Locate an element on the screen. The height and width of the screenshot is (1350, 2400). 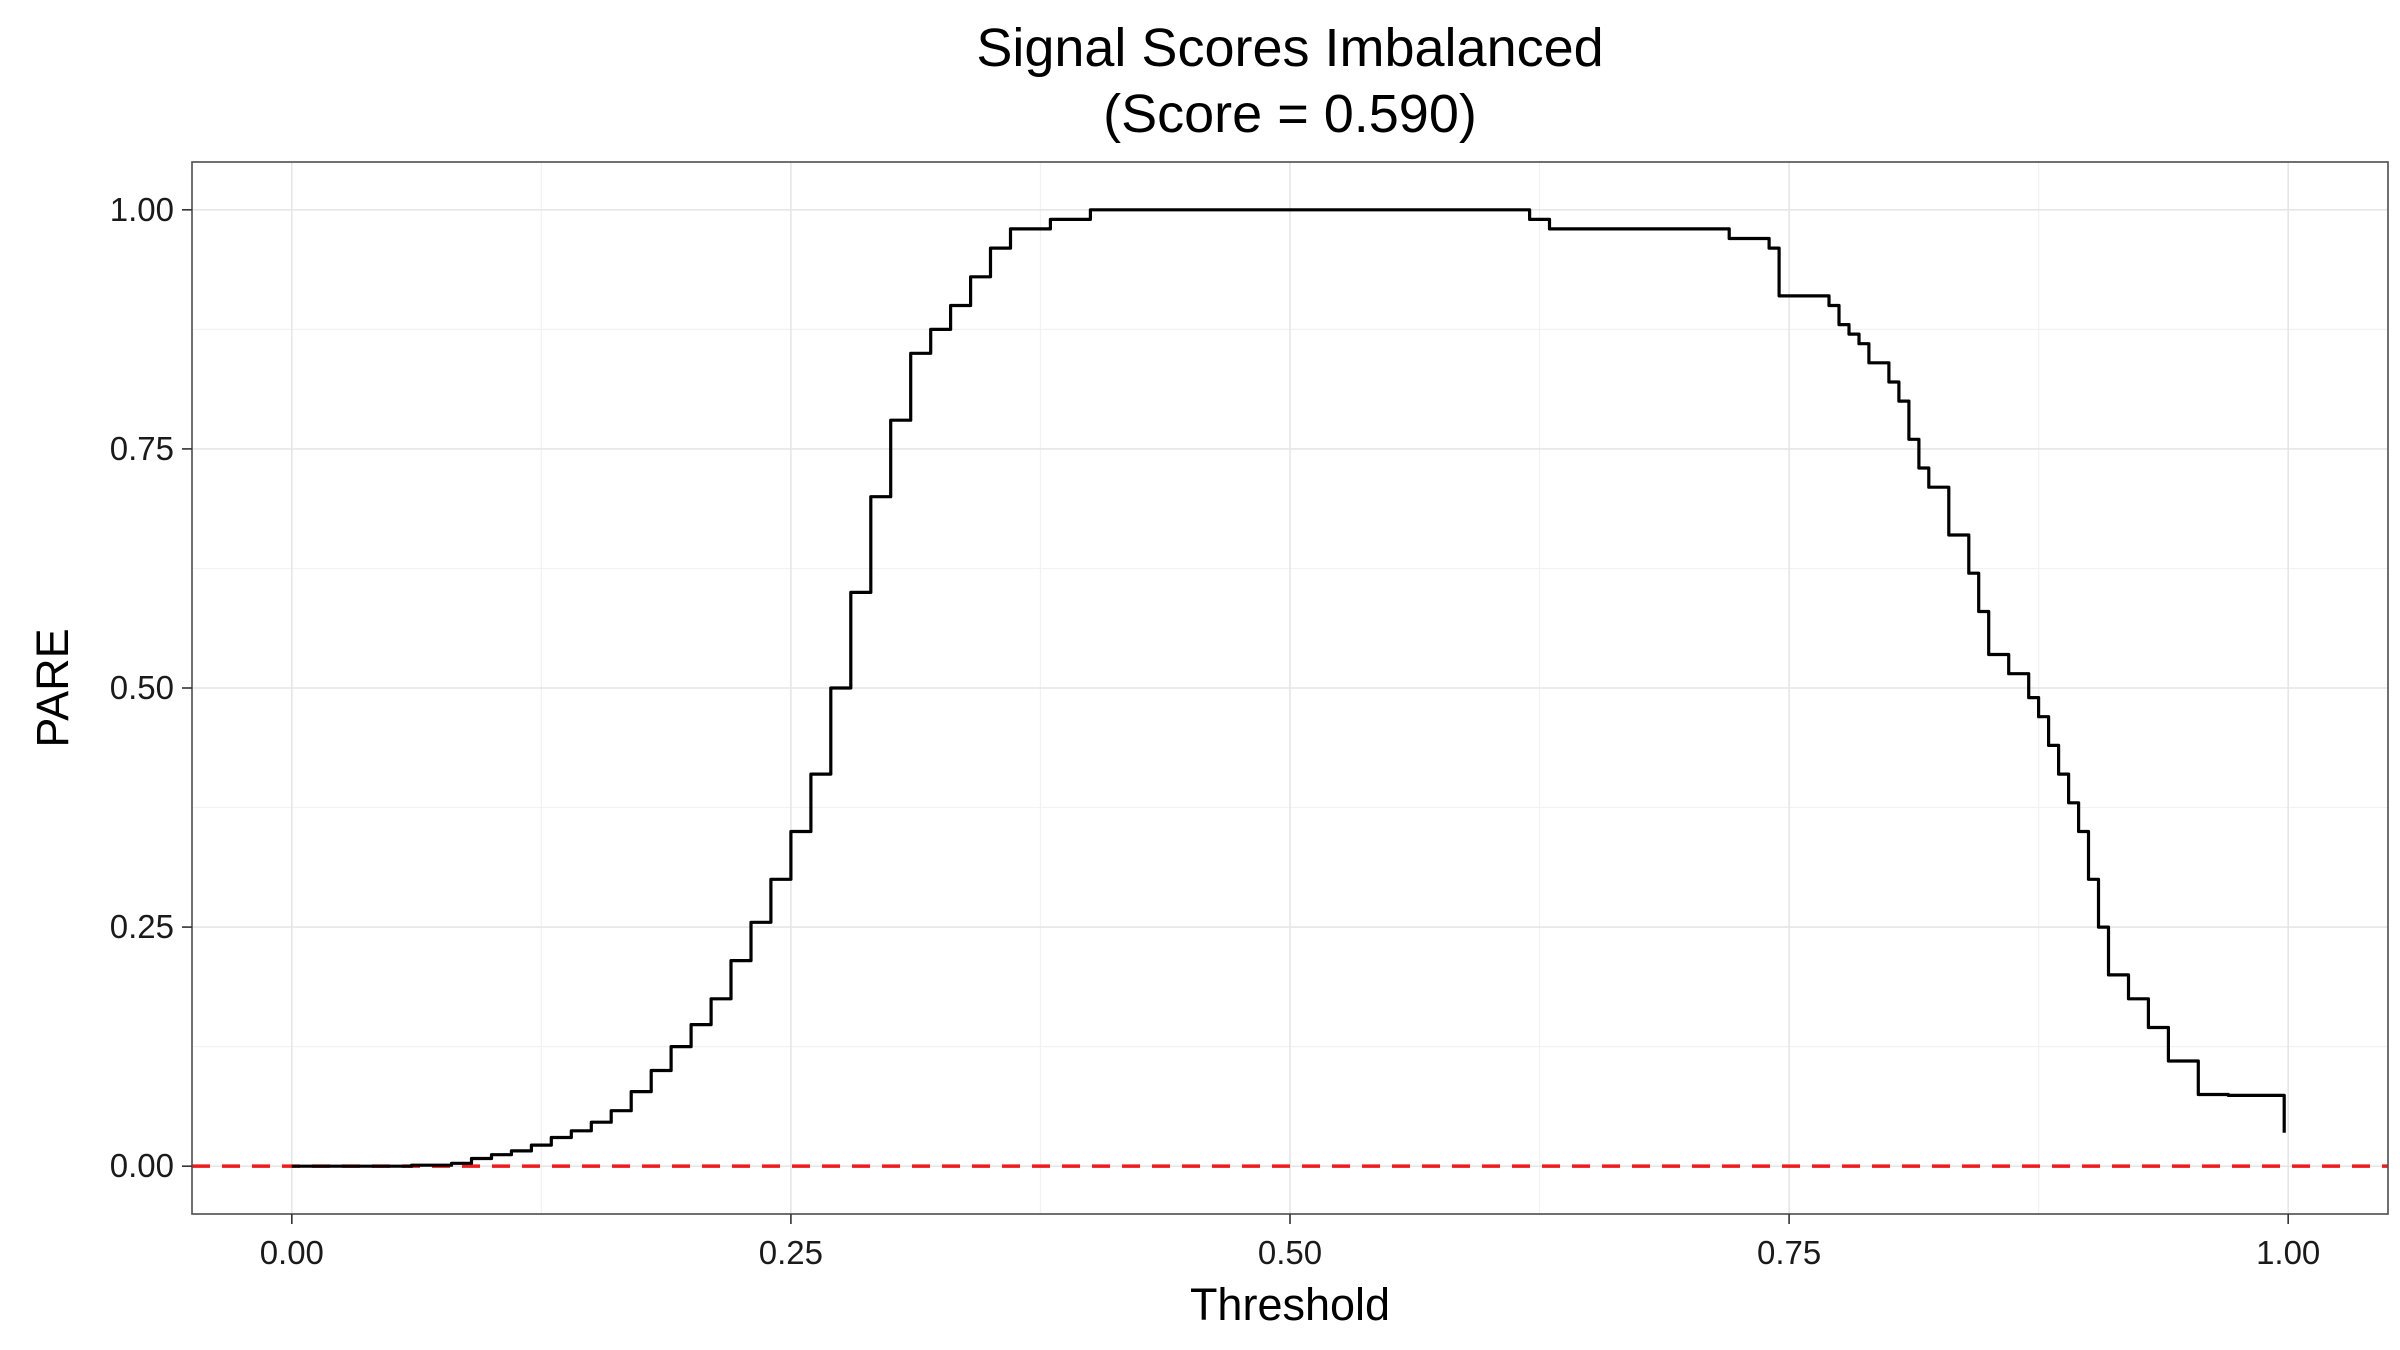
x-tick-label: 0.25 is located at coordinates (791, 1252).